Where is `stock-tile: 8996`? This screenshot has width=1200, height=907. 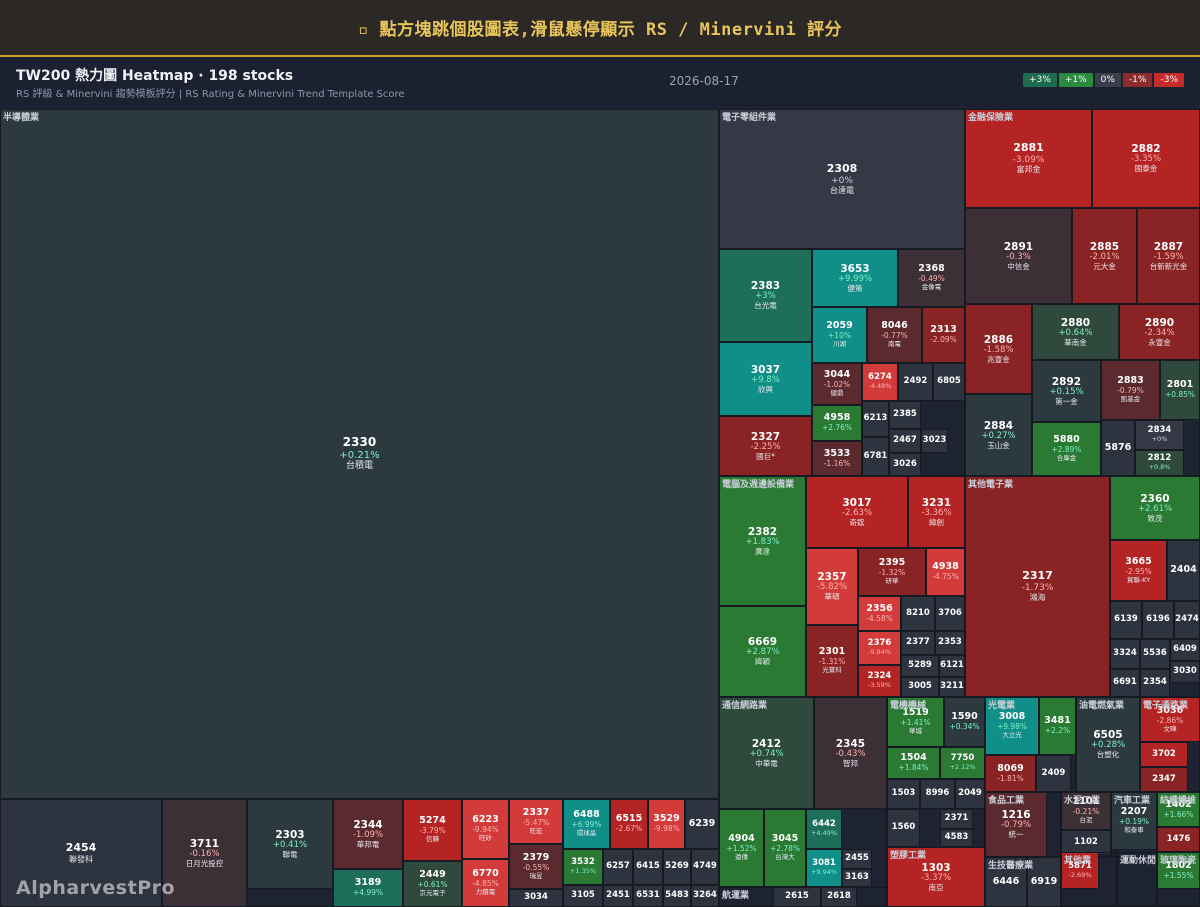 stock-tile: 8996 is located at coordinates (937, 794).